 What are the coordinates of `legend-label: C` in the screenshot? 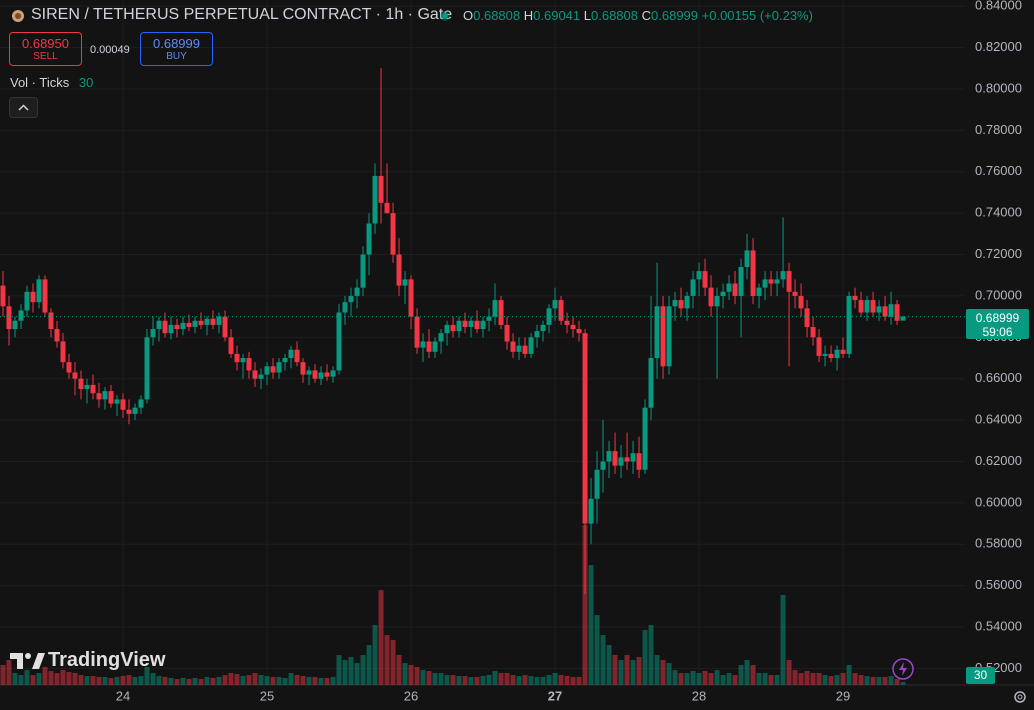 It's located at (646, 15).